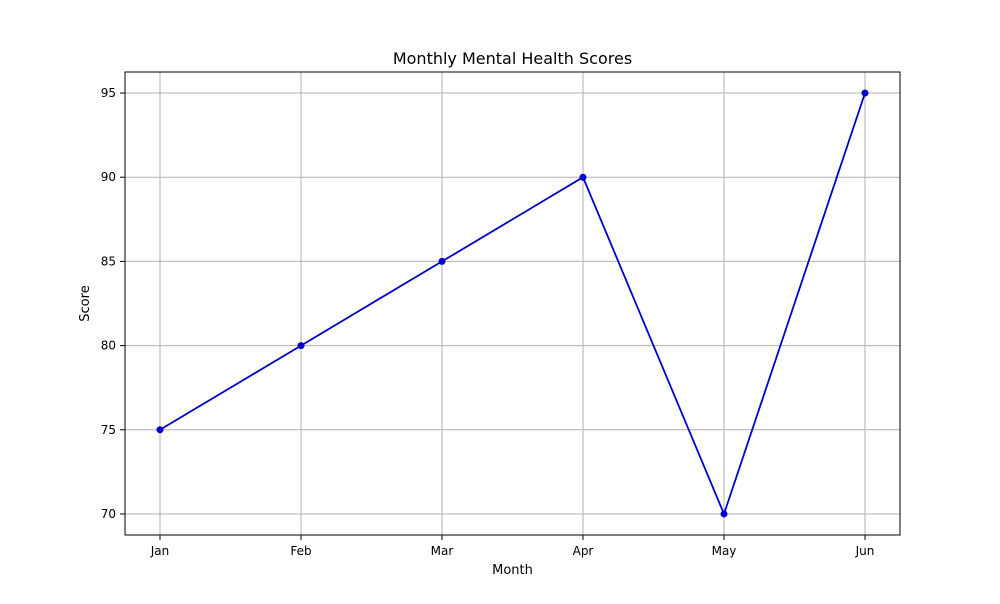  Describe the element at coordinates (113, 303) in the screenshot. I see `y-axis-ticks: 70 75 80 85 90 95` at that location.